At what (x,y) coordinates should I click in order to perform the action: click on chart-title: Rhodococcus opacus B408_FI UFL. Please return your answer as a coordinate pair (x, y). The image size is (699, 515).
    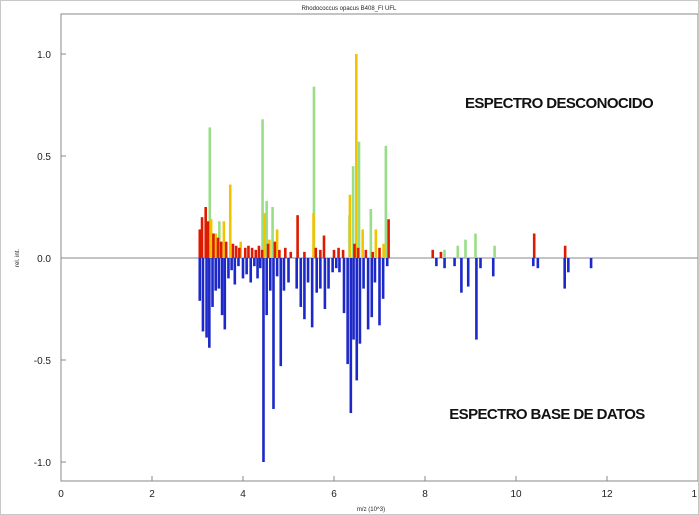
    Looking at the image, I should click on (349, 9).